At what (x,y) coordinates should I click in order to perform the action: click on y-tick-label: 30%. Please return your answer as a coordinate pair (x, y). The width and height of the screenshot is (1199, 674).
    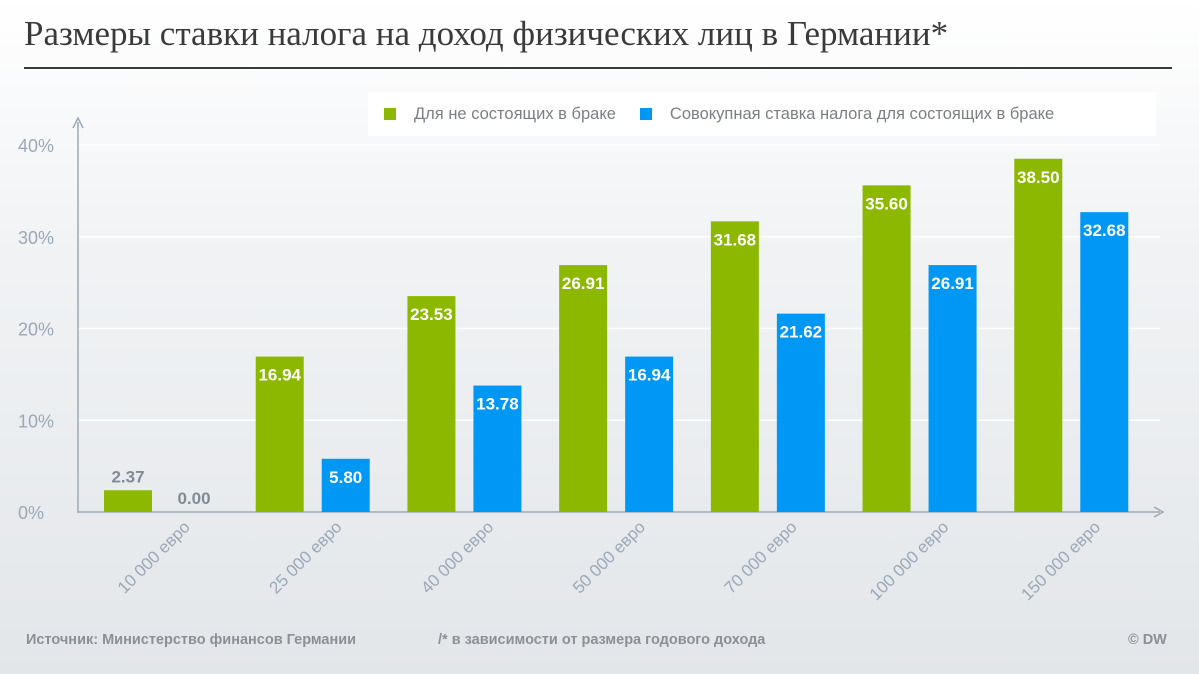
    Looking at the image, I should click on (36, 238).